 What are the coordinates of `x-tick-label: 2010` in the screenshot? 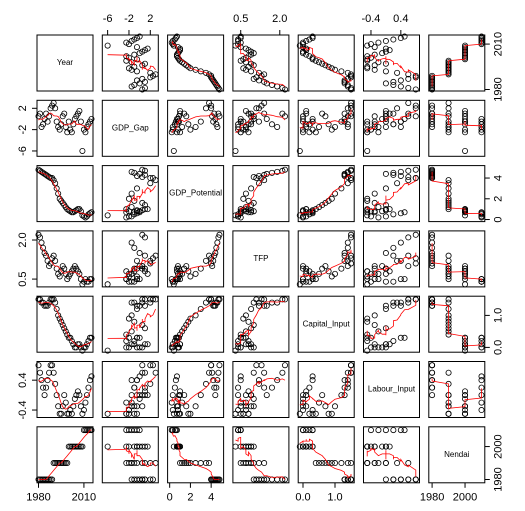 It's located at (84, 498).